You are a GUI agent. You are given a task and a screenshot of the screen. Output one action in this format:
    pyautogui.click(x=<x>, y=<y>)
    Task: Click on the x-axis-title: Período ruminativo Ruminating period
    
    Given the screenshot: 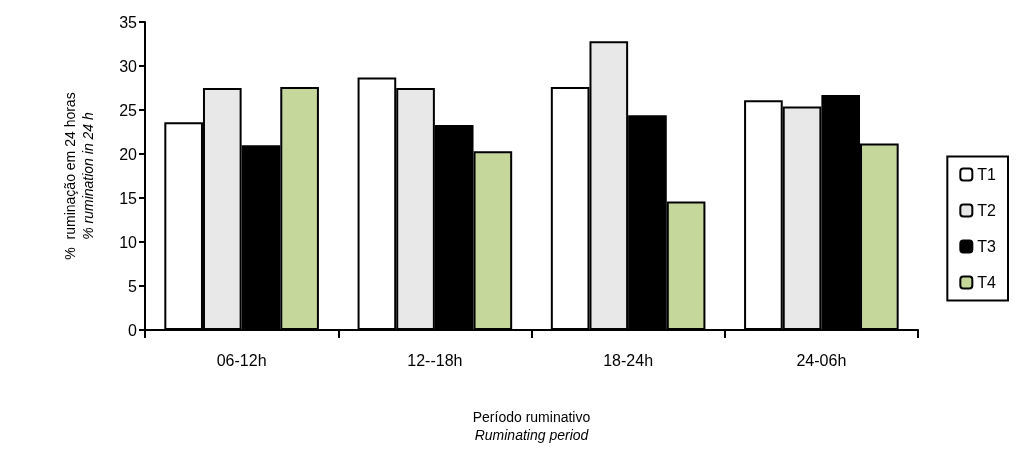 What is the action you would take?
    pyautogui.click(x=531, y=426)
    